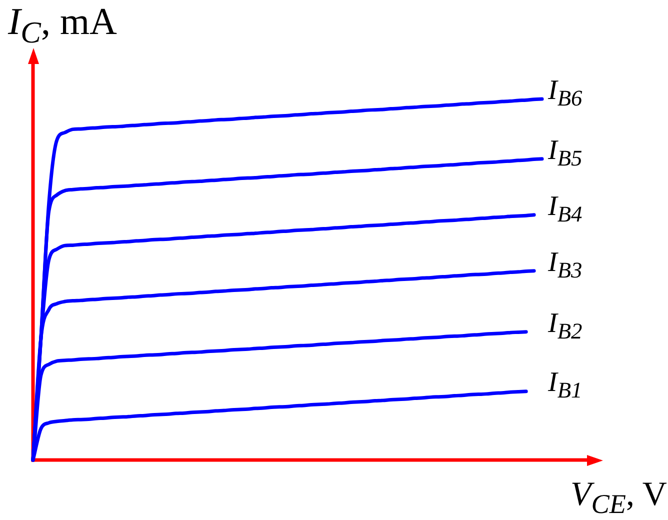 The width and height of the screenshot is (668, 520). What do you see at coordinates (62, 25) in the screenshot?
I see `y-axis-title: I$_{C}$, mA` at bounding box center [62, 25].